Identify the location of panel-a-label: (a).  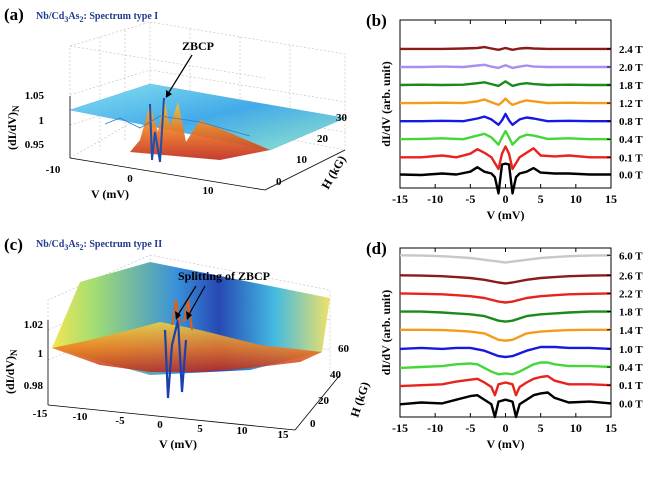
(14, 14).